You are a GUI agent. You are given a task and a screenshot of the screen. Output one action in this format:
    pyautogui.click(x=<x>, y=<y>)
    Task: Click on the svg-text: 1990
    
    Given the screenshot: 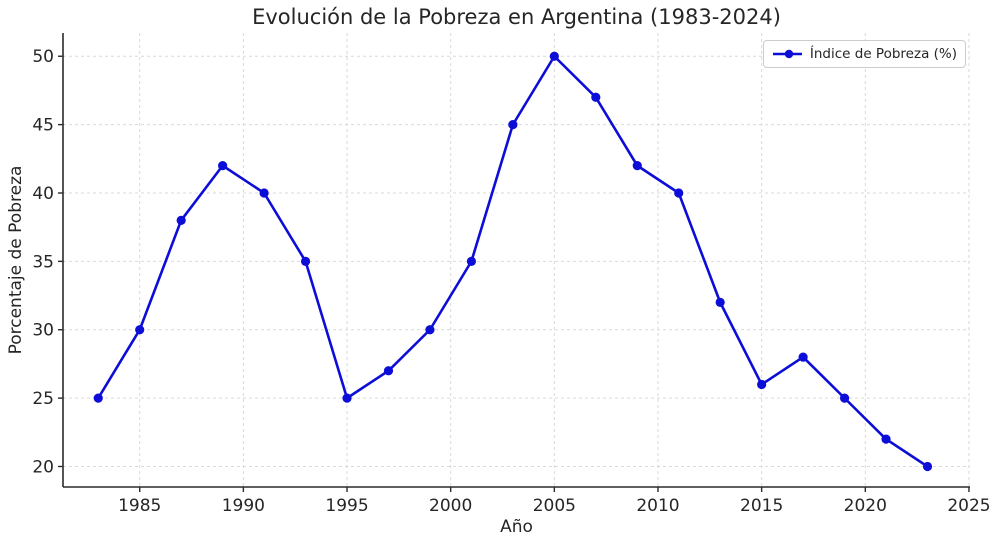 What is the action you would take?
    pyautogui.click(x=243, y=506)
    